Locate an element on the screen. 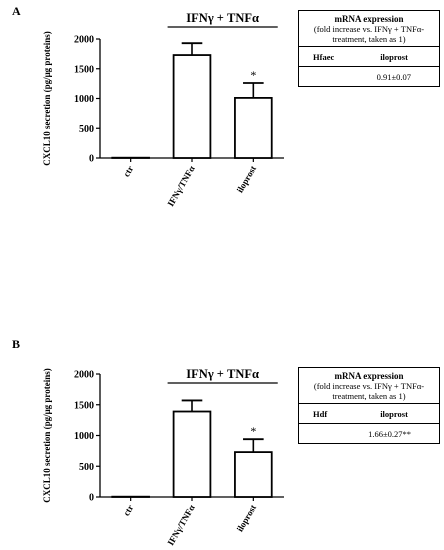 This screenshot has width=444, height=550. panel-letter-b: B is located at coordinates (16, 344).